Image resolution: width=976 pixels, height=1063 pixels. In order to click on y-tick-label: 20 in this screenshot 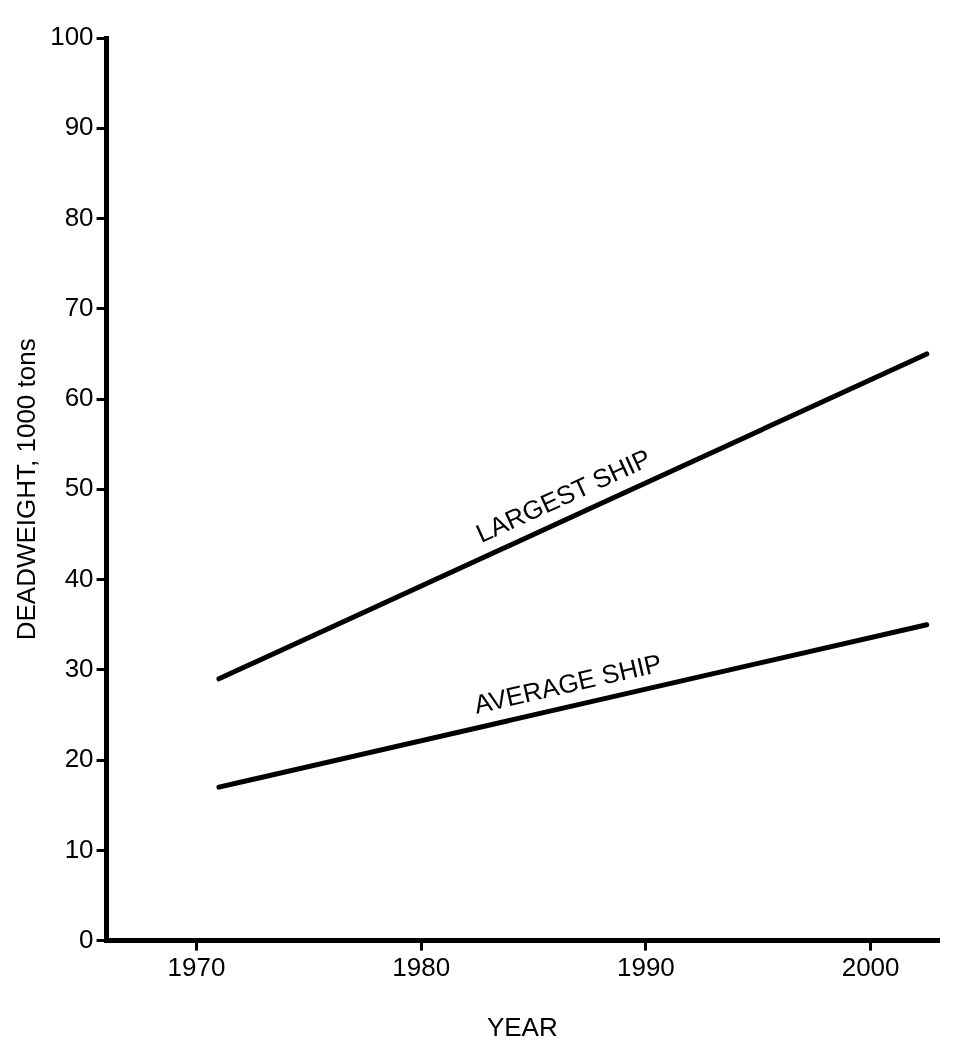, I will do `click(79, 758)`.